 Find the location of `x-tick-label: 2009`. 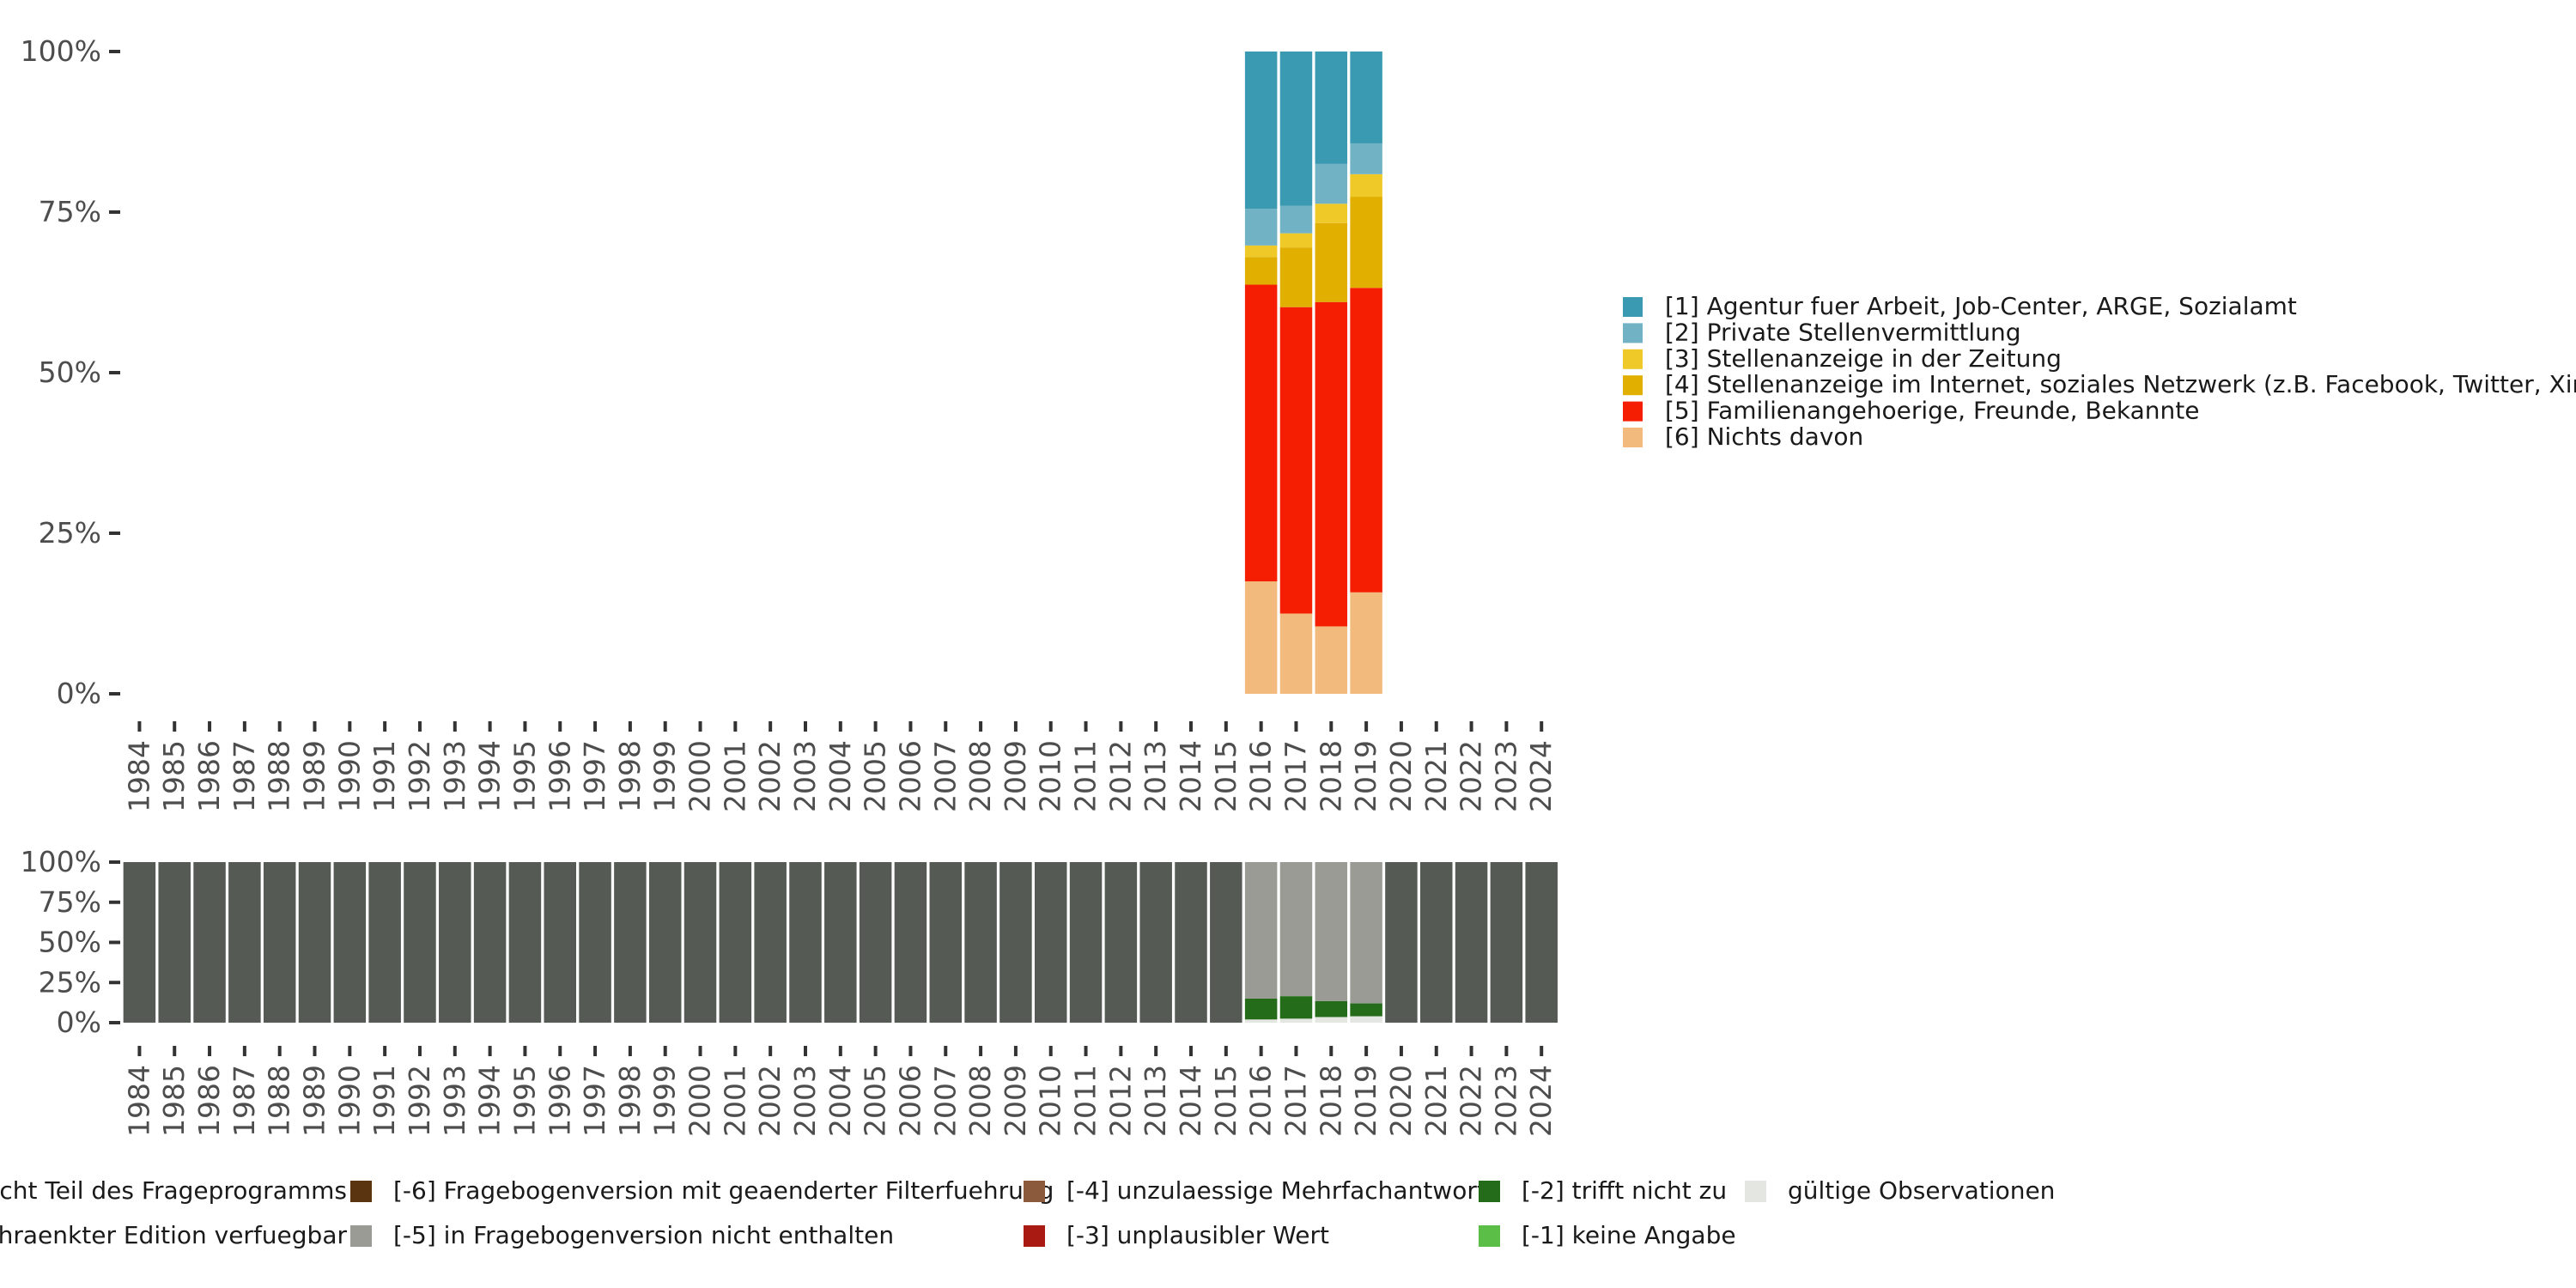

x-tick-label: 2009 is located at coordinates (1016, 776).